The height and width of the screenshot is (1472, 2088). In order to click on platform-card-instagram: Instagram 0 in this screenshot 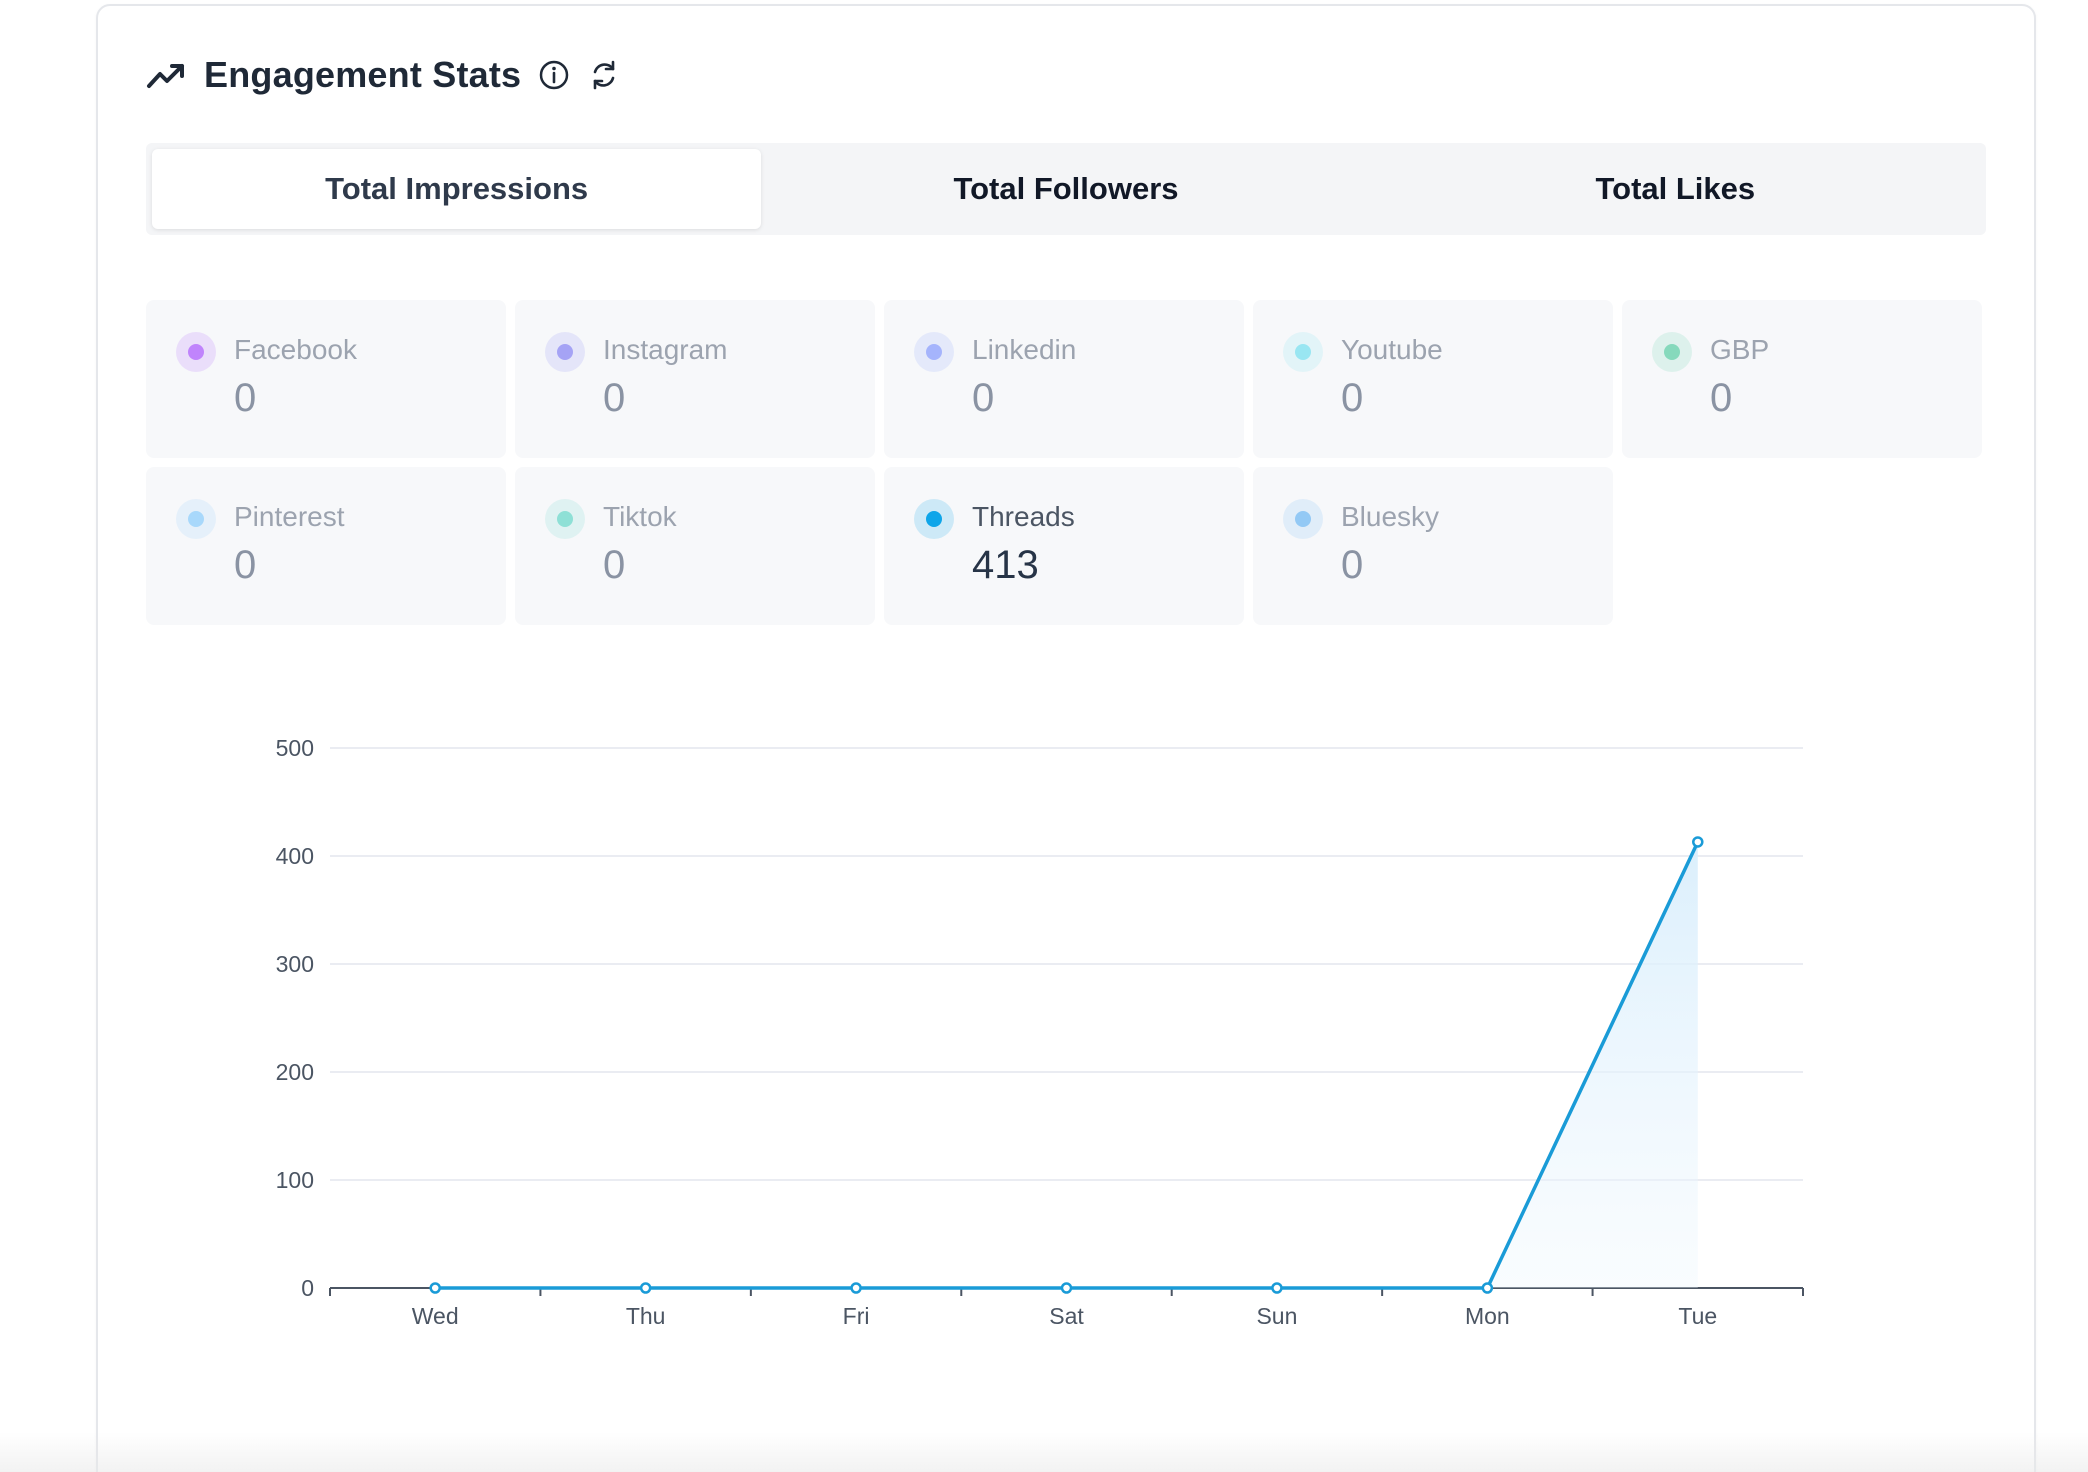, I will do `click(695, 379)`.